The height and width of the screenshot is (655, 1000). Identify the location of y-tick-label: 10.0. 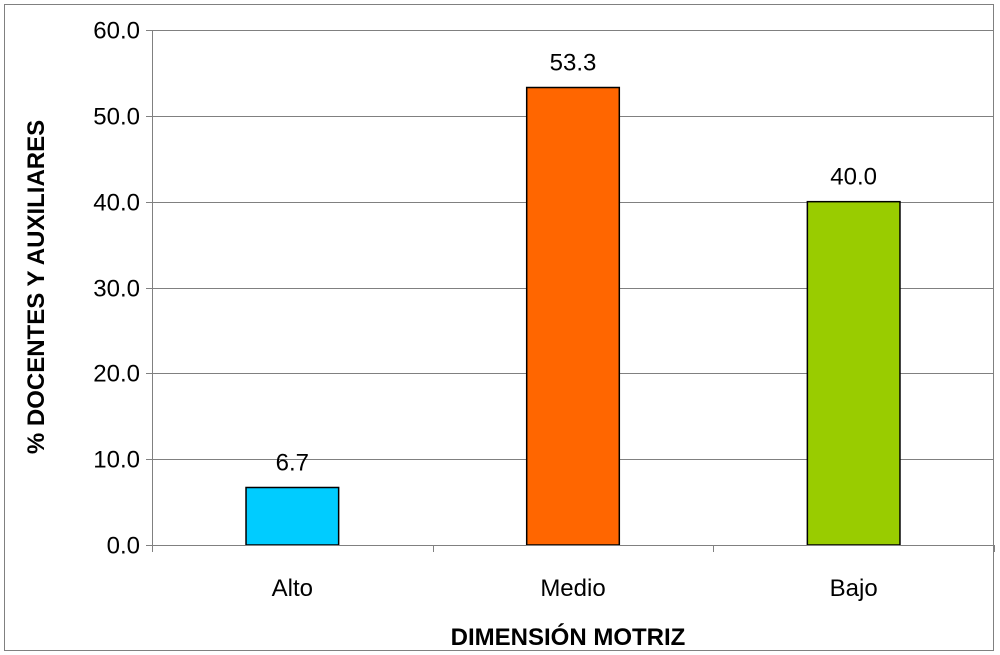
(116, 460).